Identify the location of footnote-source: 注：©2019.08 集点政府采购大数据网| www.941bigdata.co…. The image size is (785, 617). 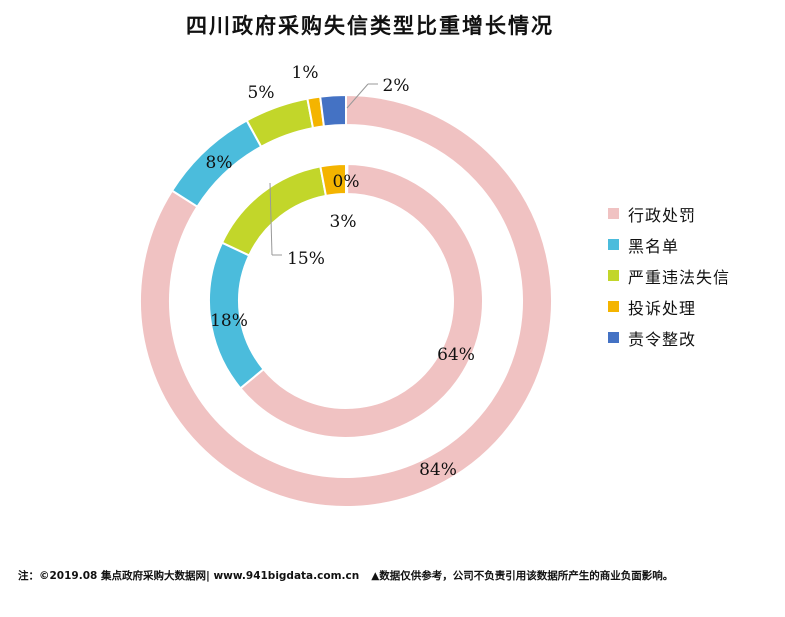
(189, 576).